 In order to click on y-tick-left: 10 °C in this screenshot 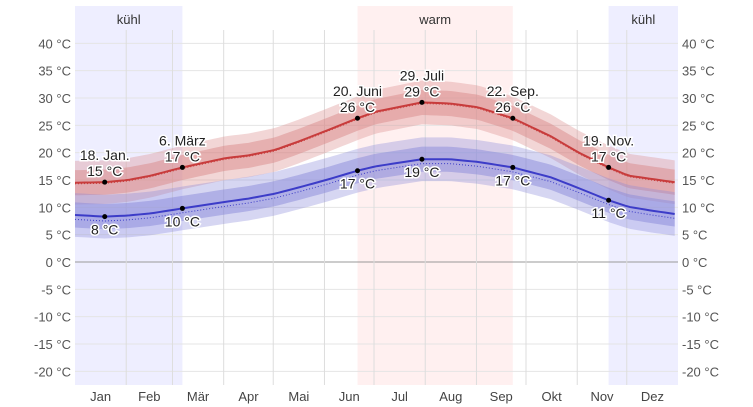, I will do `click(54, 207)`.